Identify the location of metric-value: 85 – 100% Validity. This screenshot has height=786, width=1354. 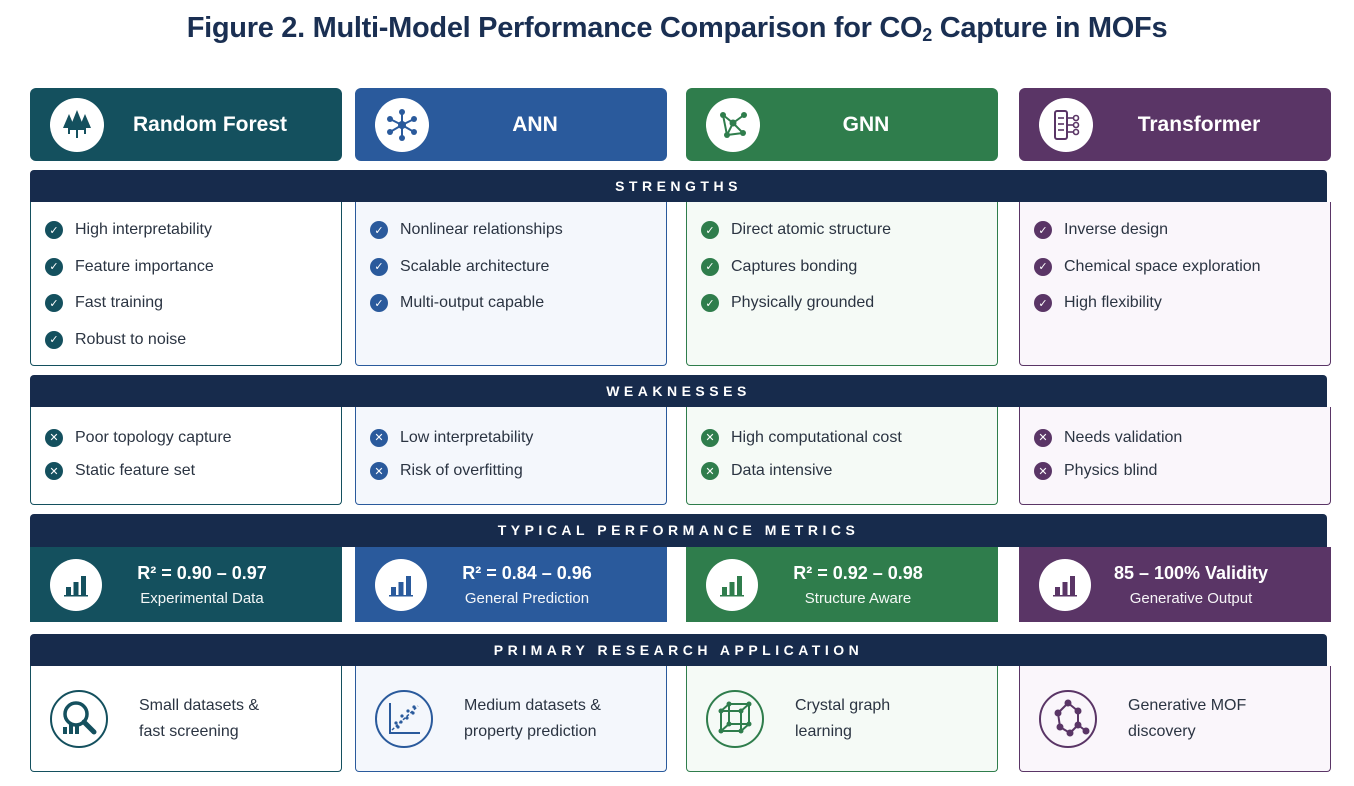
(1191, 572).